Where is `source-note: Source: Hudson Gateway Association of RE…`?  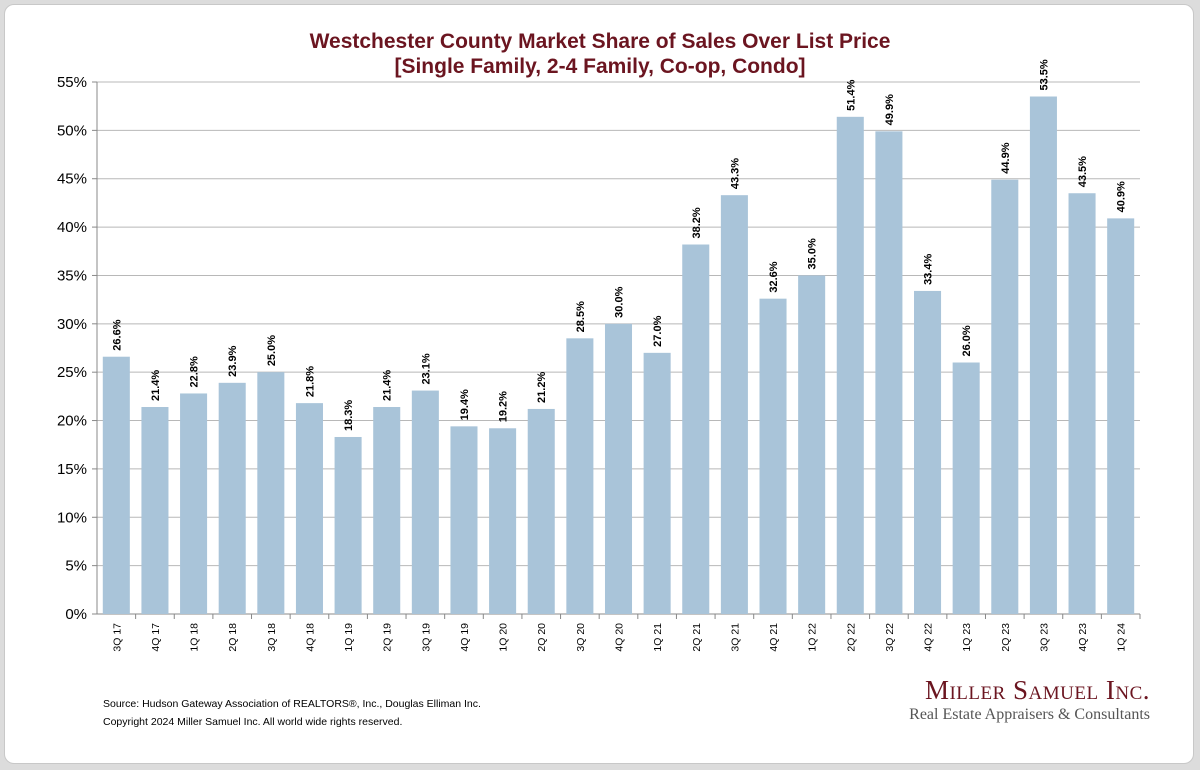
source-note: Source: Hudson Gateway Association of RE… is located at coordinates (292, 704).